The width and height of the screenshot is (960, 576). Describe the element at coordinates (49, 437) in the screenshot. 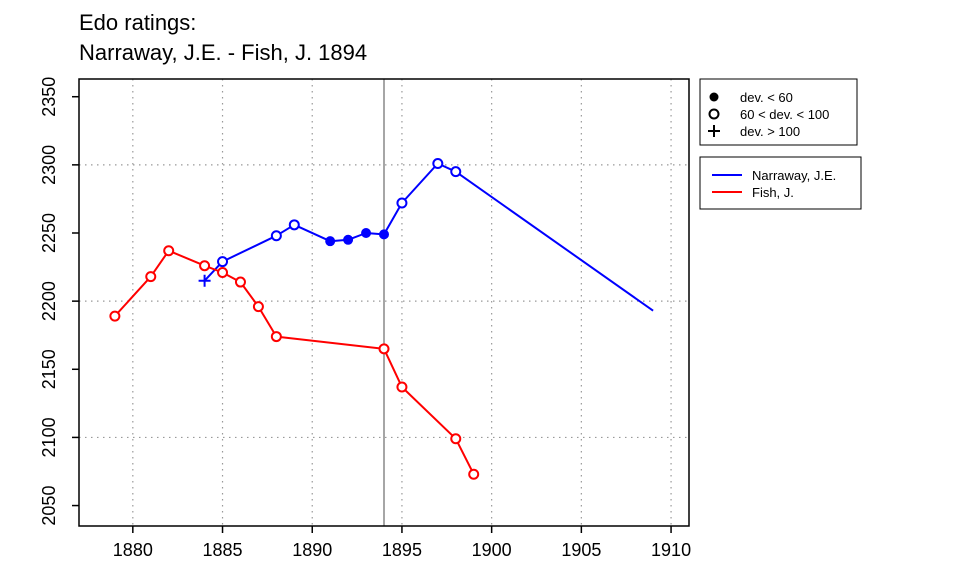

I see `y-tick-label-2100: 2100` at that location.